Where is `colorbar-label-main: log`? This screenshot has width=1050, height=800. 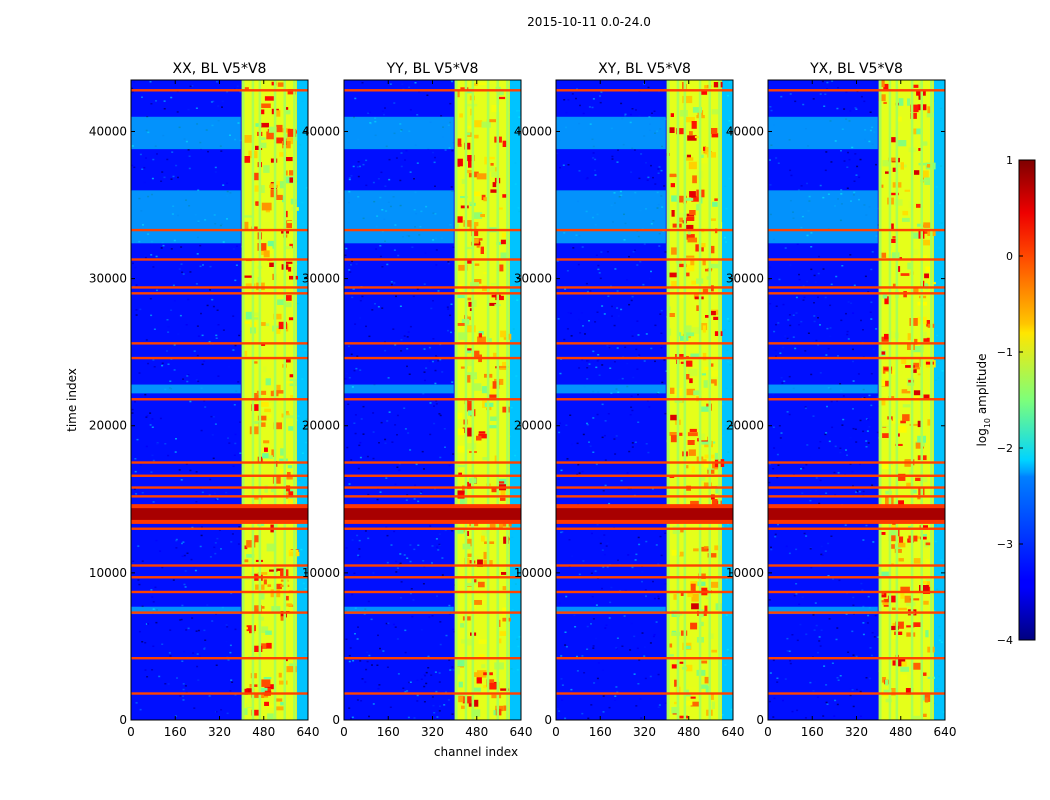 colorbar-label-main: log is located at coordinates (982, 437).